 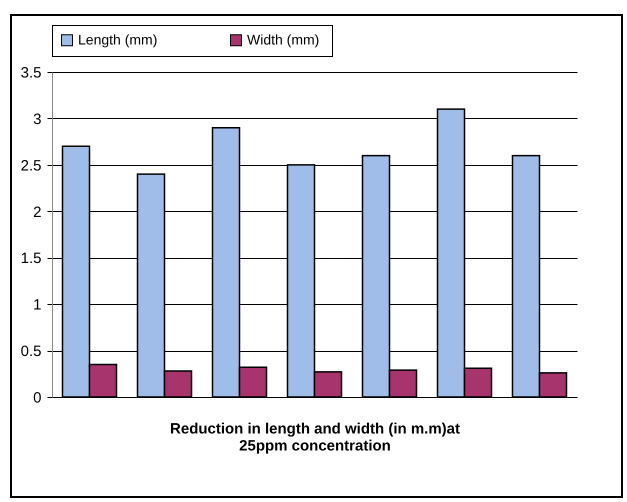 I want to click on y-tick-label: 3, so click(x=37, y=119).